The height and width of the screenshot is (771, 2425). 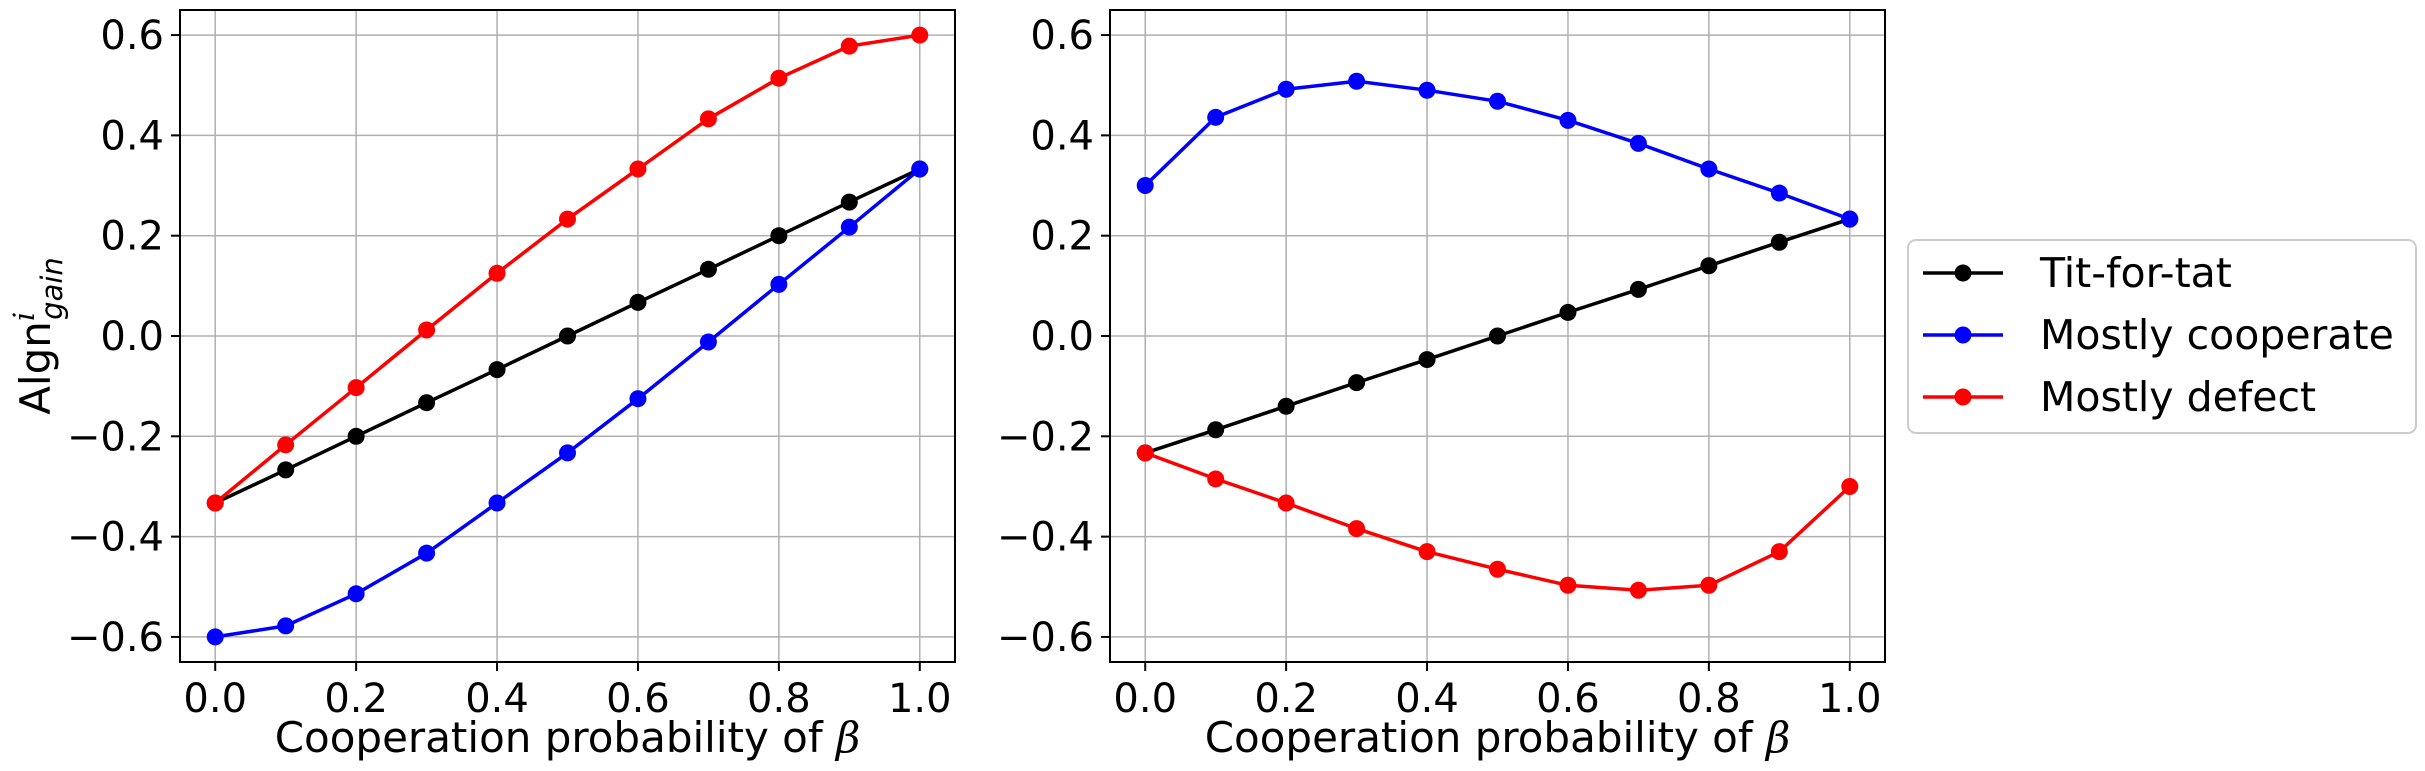 I want to click on legend-marker-tit-for-tat, so click(x=1963, y=273).